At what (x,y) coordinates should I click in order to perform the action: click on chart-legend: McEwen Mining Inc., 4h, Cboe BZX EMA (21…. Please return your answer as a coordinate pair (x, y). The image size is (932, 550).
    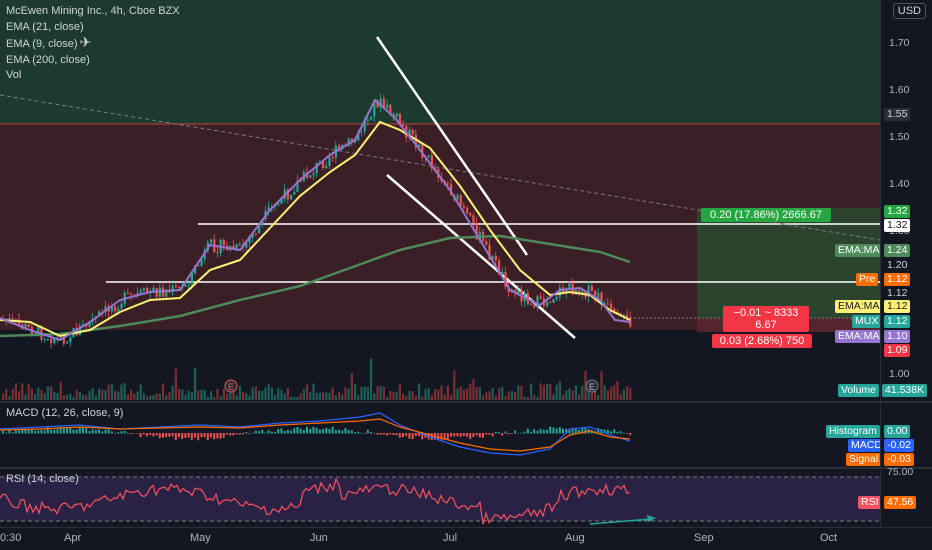
    Looking at the image, I should click on (93, 44).